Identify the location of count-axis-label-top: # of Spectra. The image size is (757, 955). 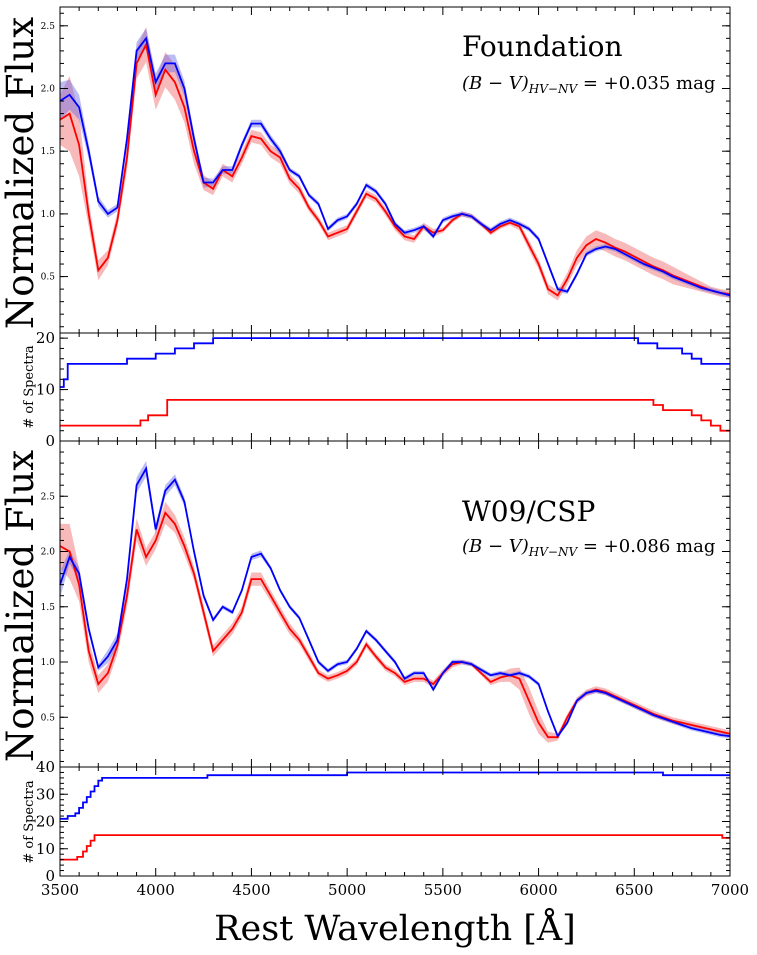
(29, 386).